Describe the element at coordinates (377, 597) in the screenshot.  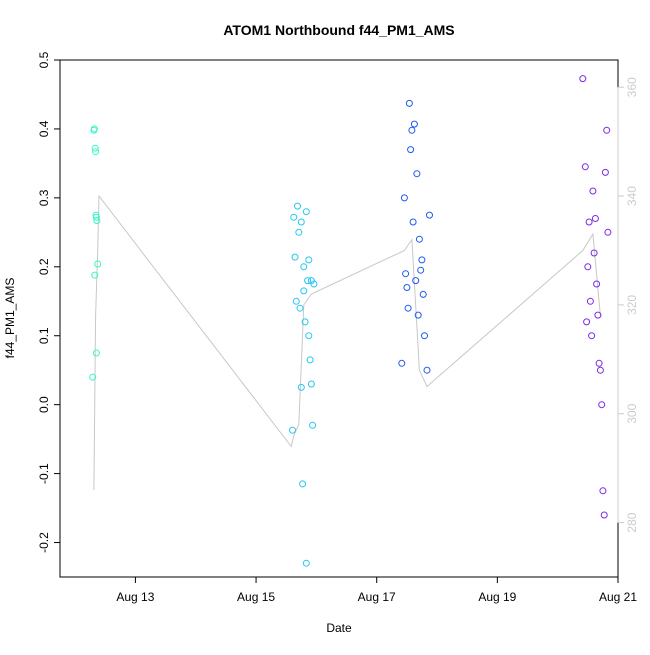
I see `x-tick-label: Aug 17` at that location.